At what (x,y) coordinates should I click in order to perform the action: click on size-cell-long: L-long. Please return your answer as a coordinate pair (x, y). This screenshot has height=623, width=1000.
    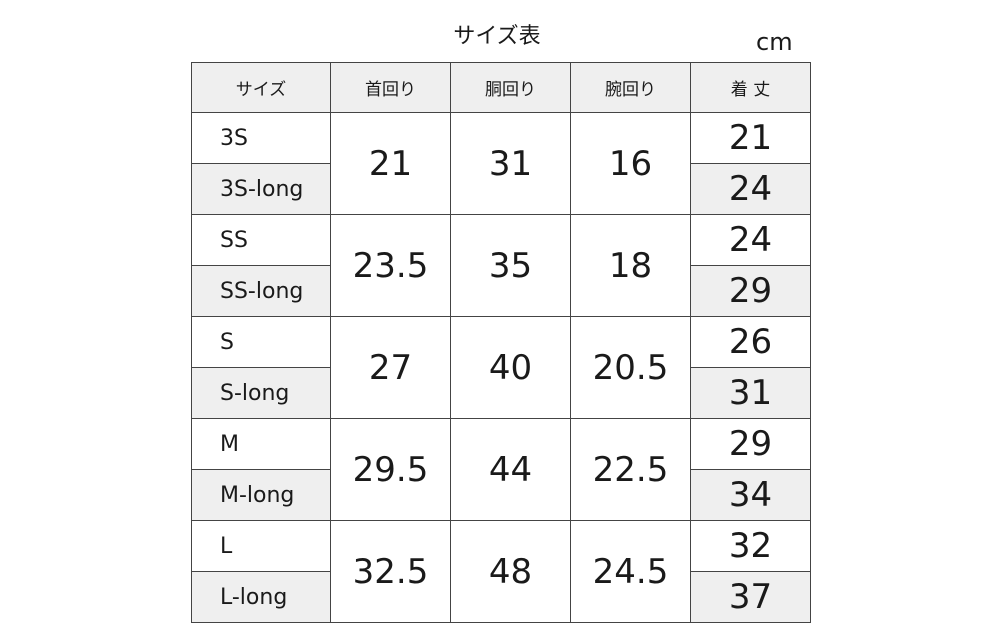
    Looking at the image, I should click on (261, 597).